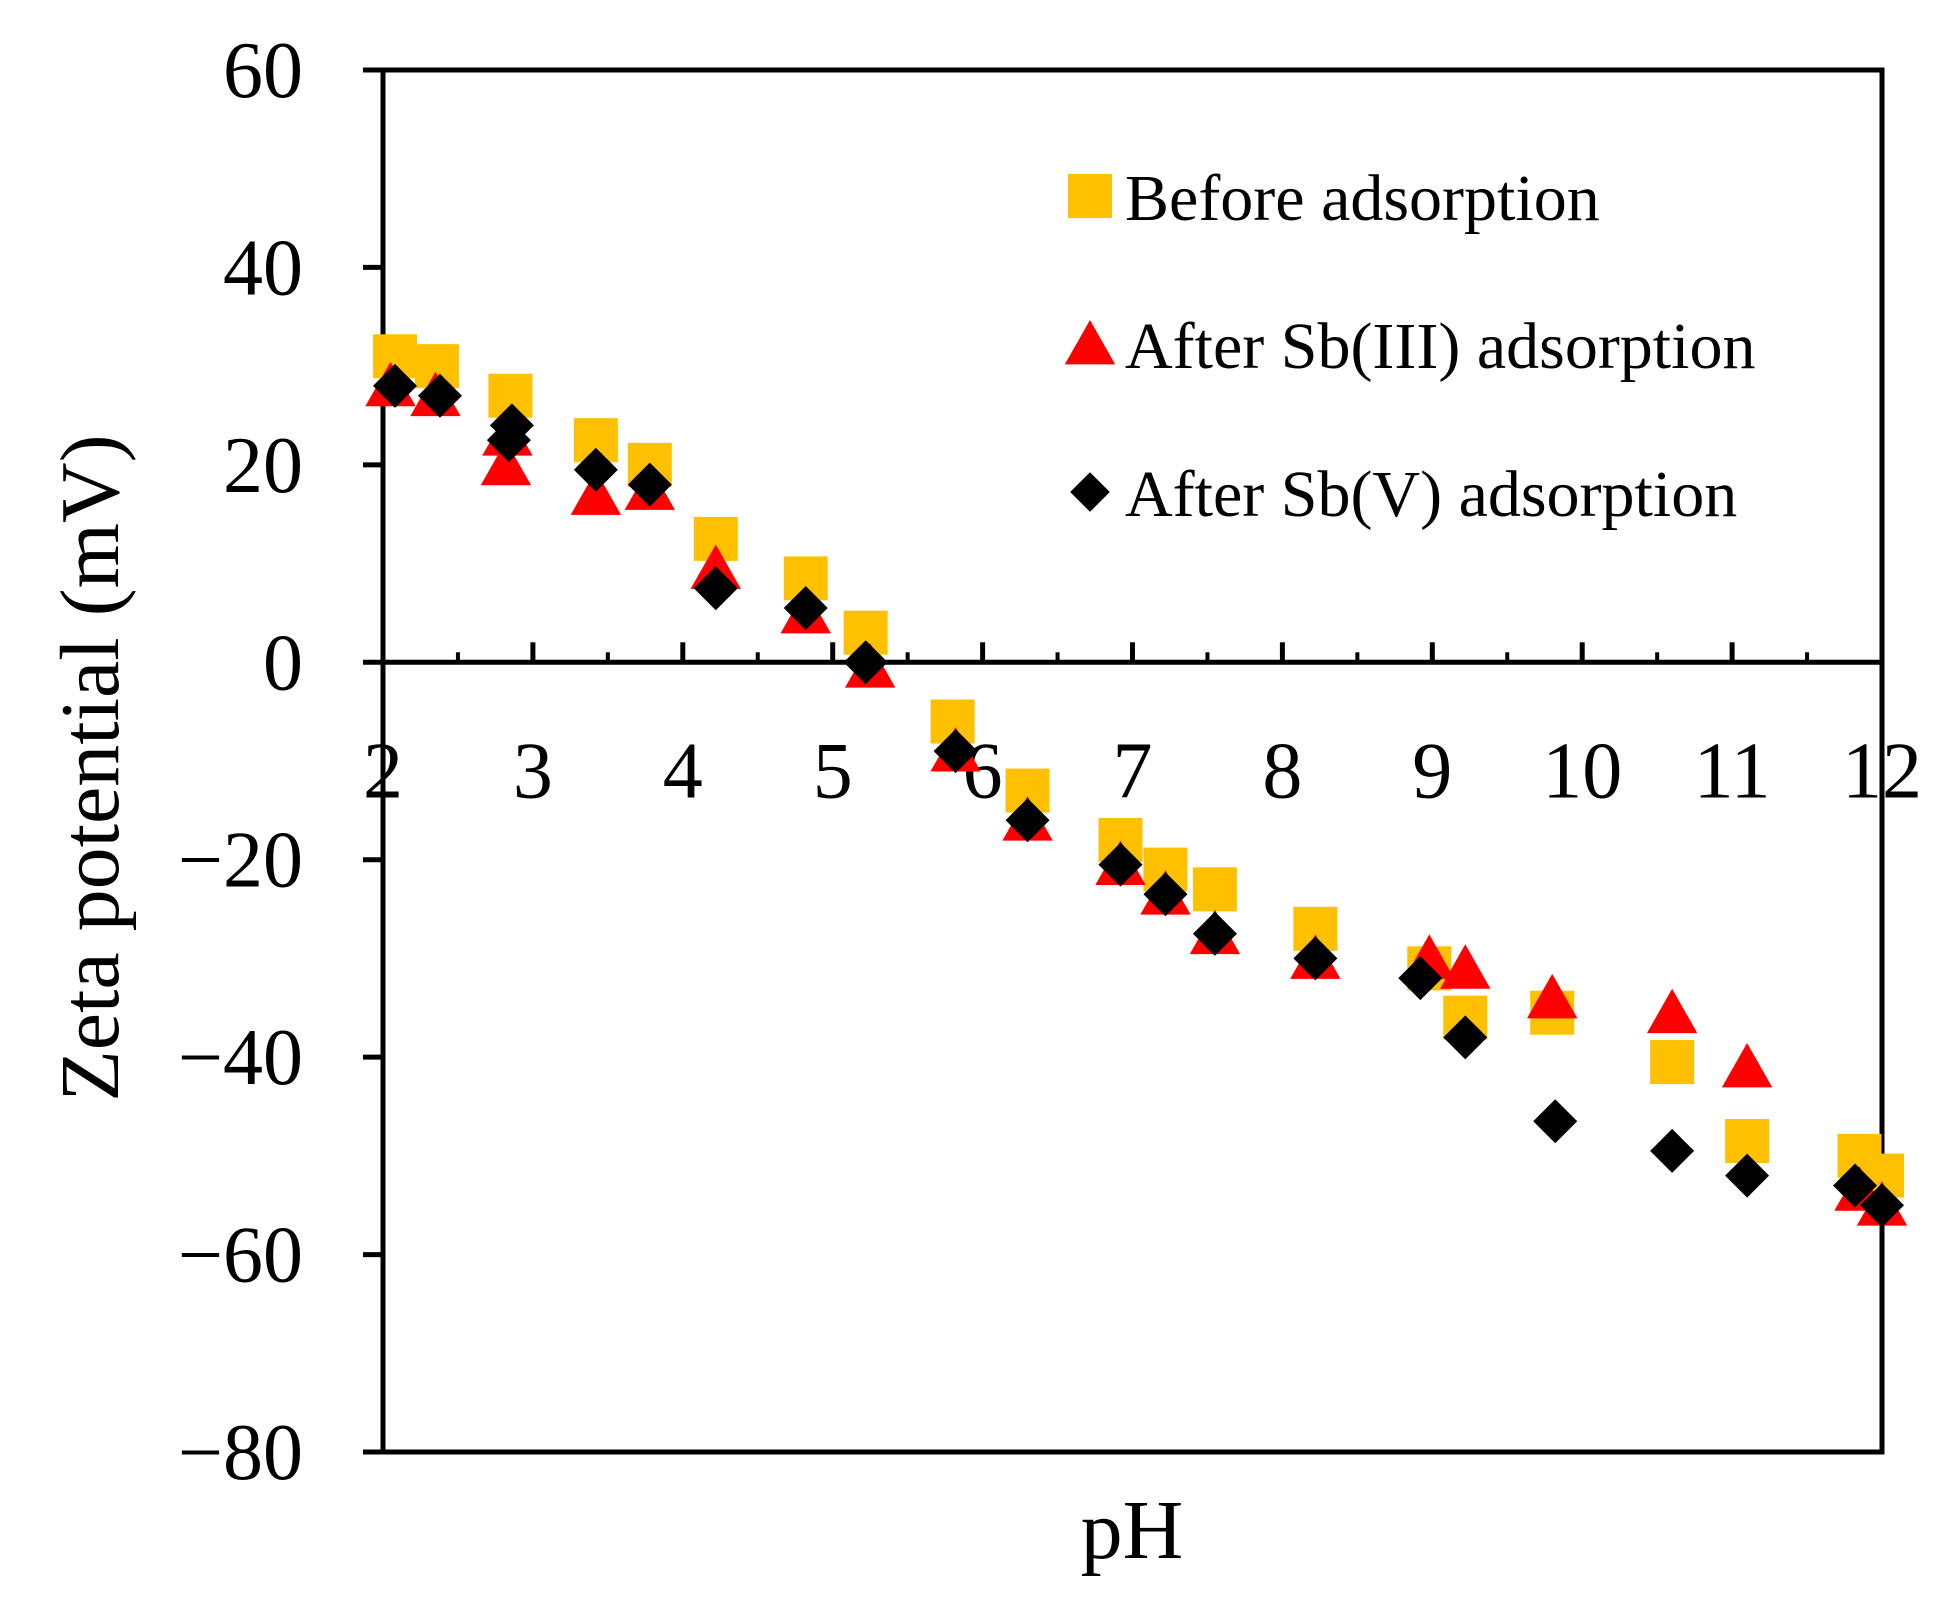 Image resolution: width=1960 pixels, height=1608 pixels. What do you see at coordinates (240, 1058) in the screenshot?
I see `y-tick-label: −40` at bounding box center [240, 1058].